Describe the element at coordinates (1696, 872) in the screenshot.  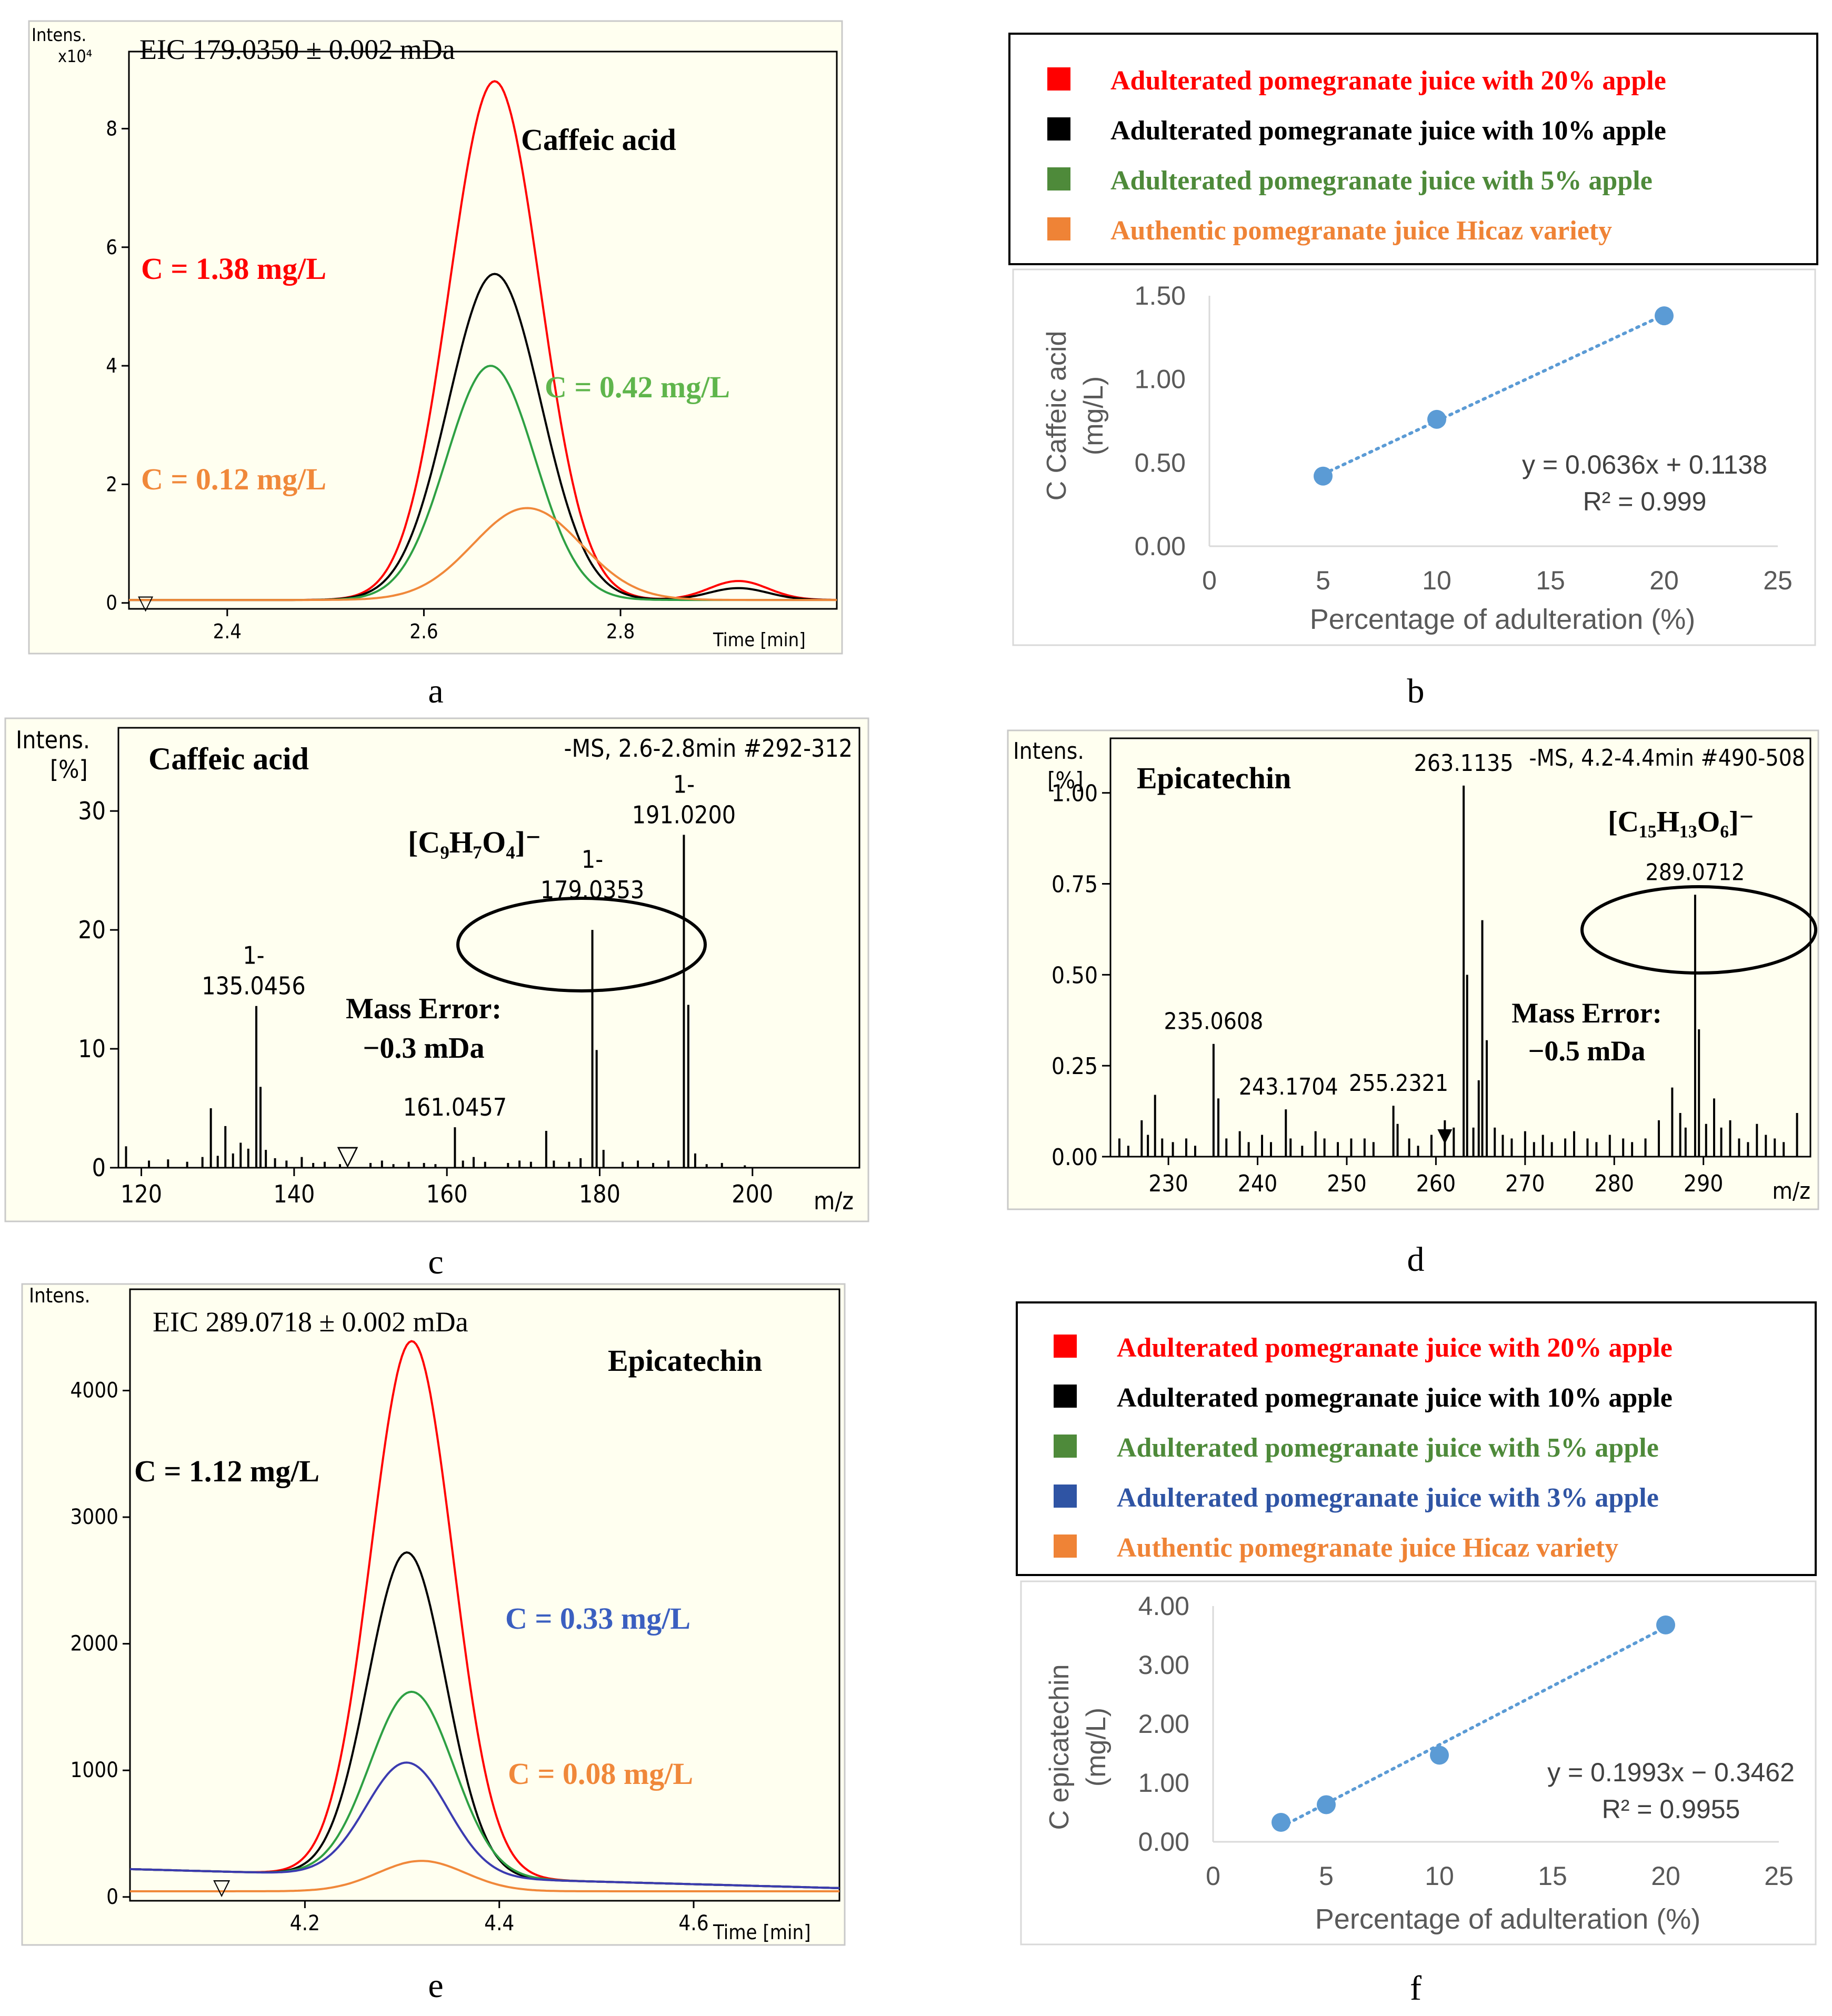
I see `peak-label: 289.0712` at that location.